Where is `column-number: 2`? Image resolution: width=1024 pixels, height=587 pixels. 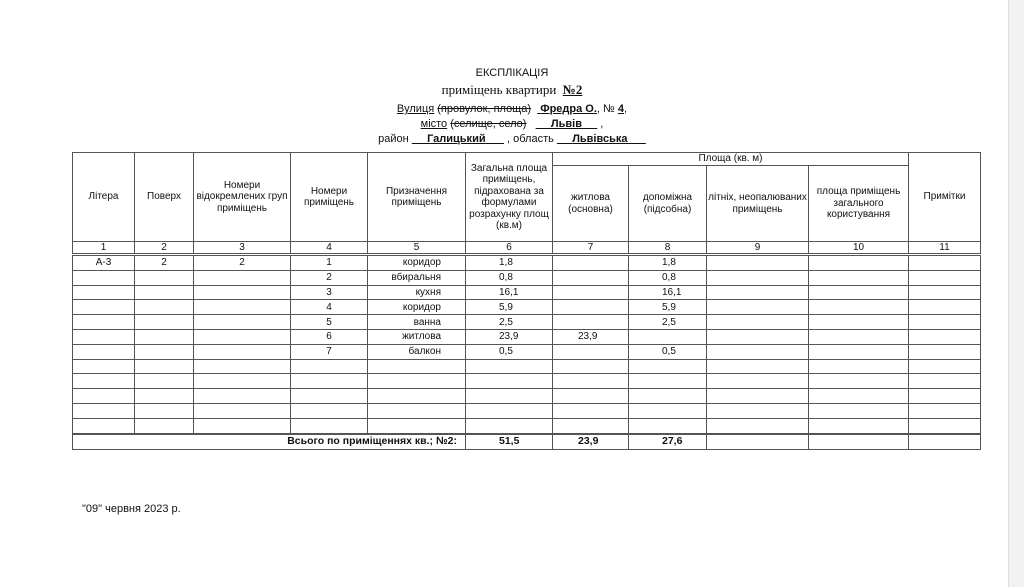 column-number: 2 is located at coordinates (164, 248).